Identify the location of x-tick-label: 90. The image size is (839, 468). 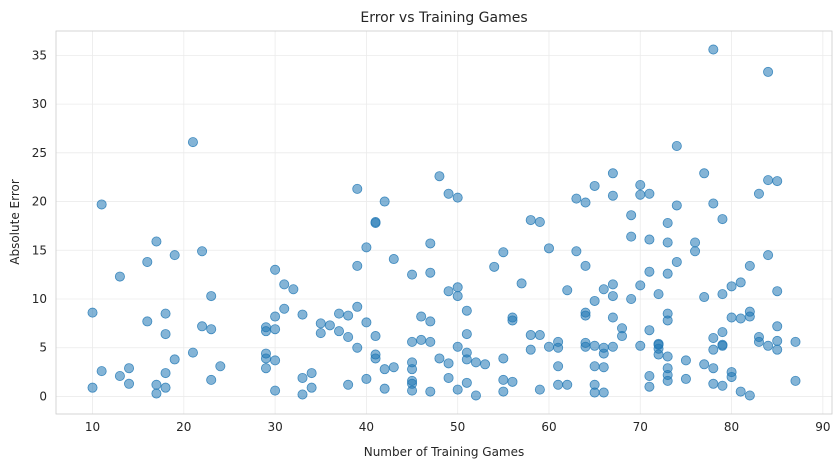
(822, 427).